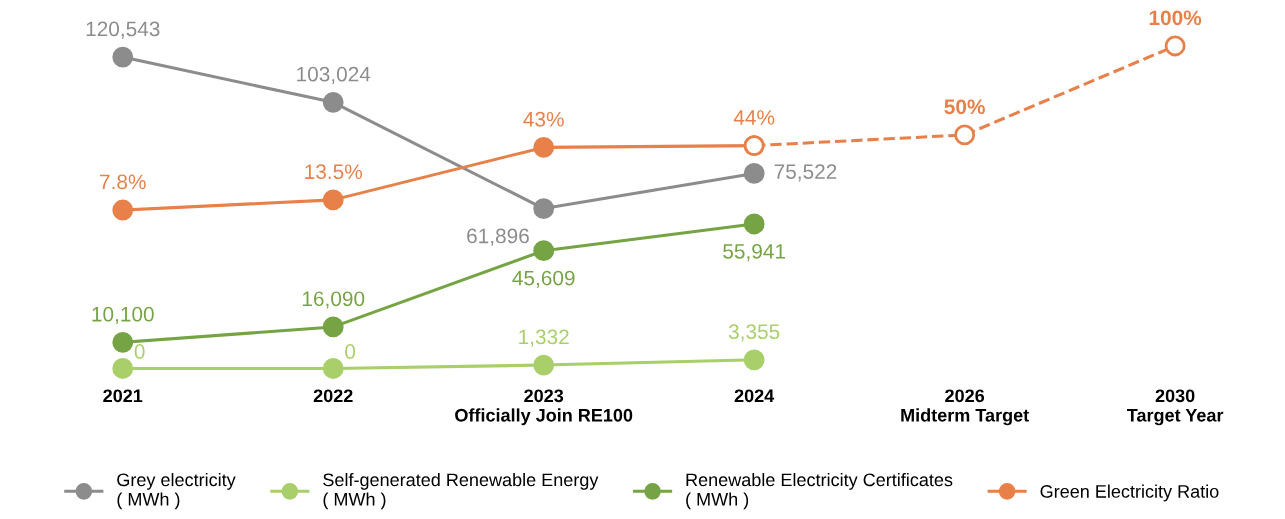 This screenshot has height=519, width=1285. I want to click on x-tick-label: 2024, so click(754, 396).